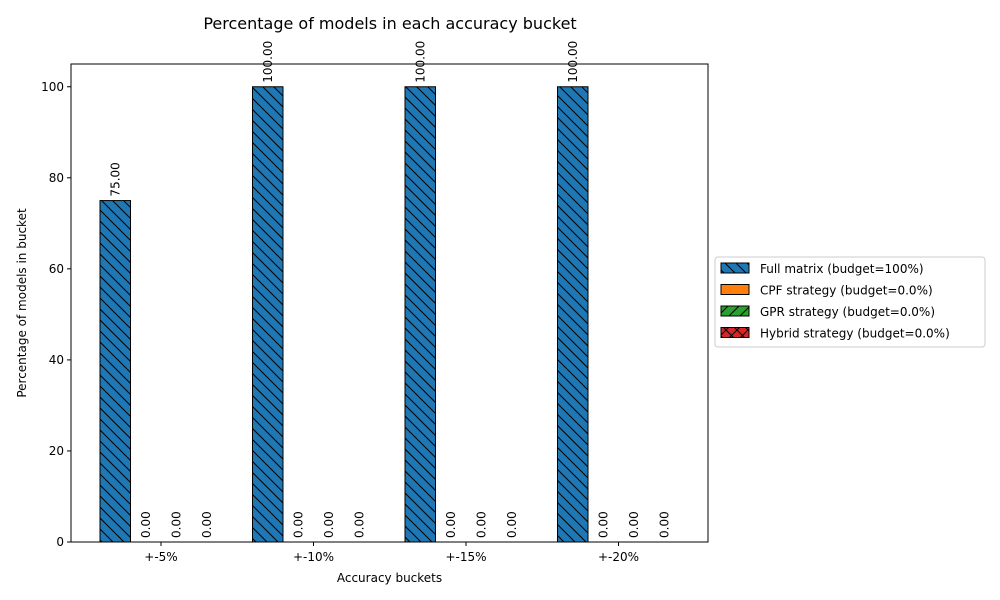 The image size is (1000, 600). I want to click on legend-label-cpf-strategy-budget-0-0: CPF strategy (budget=0.0%), so click(846, 291).